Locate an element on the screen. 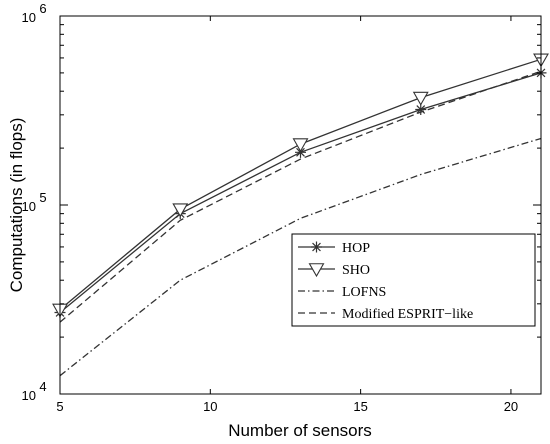 This screenshot has height=444, width=550. legend-label-3: Modified ESPRIT−like is located at coordinates (407, 314).